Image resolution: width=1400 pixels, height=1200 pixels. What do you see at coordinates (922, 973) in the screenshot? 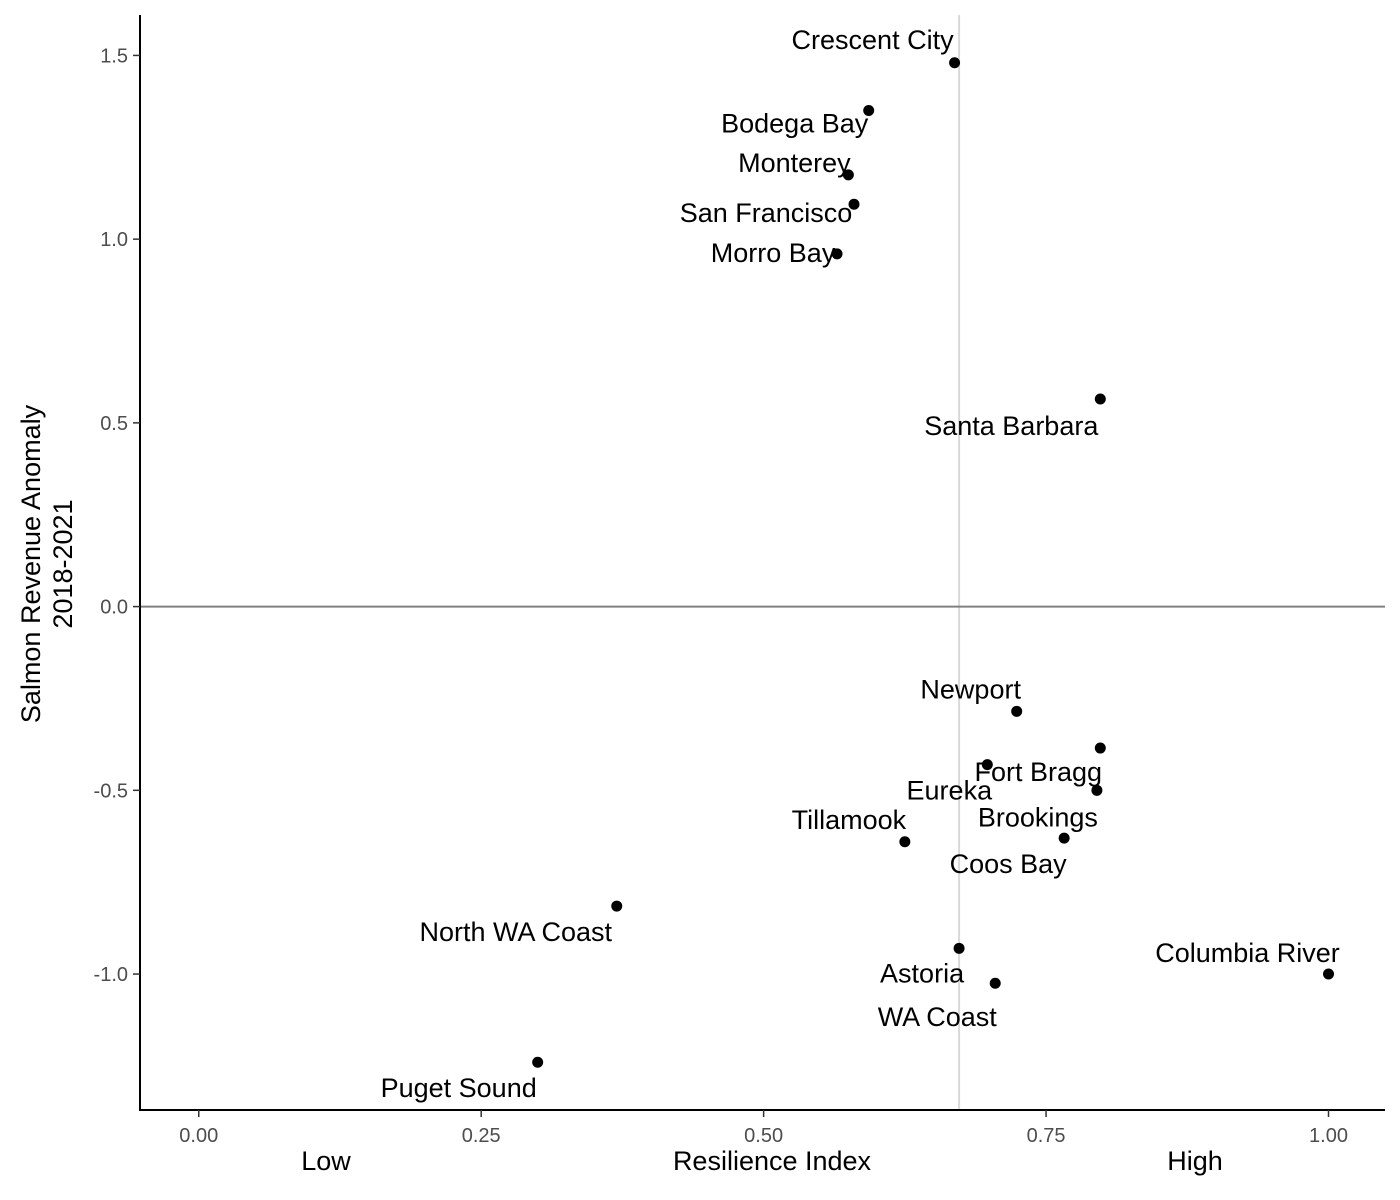
I see `label-astoria: Astoria` at bounding box center [922, 973].